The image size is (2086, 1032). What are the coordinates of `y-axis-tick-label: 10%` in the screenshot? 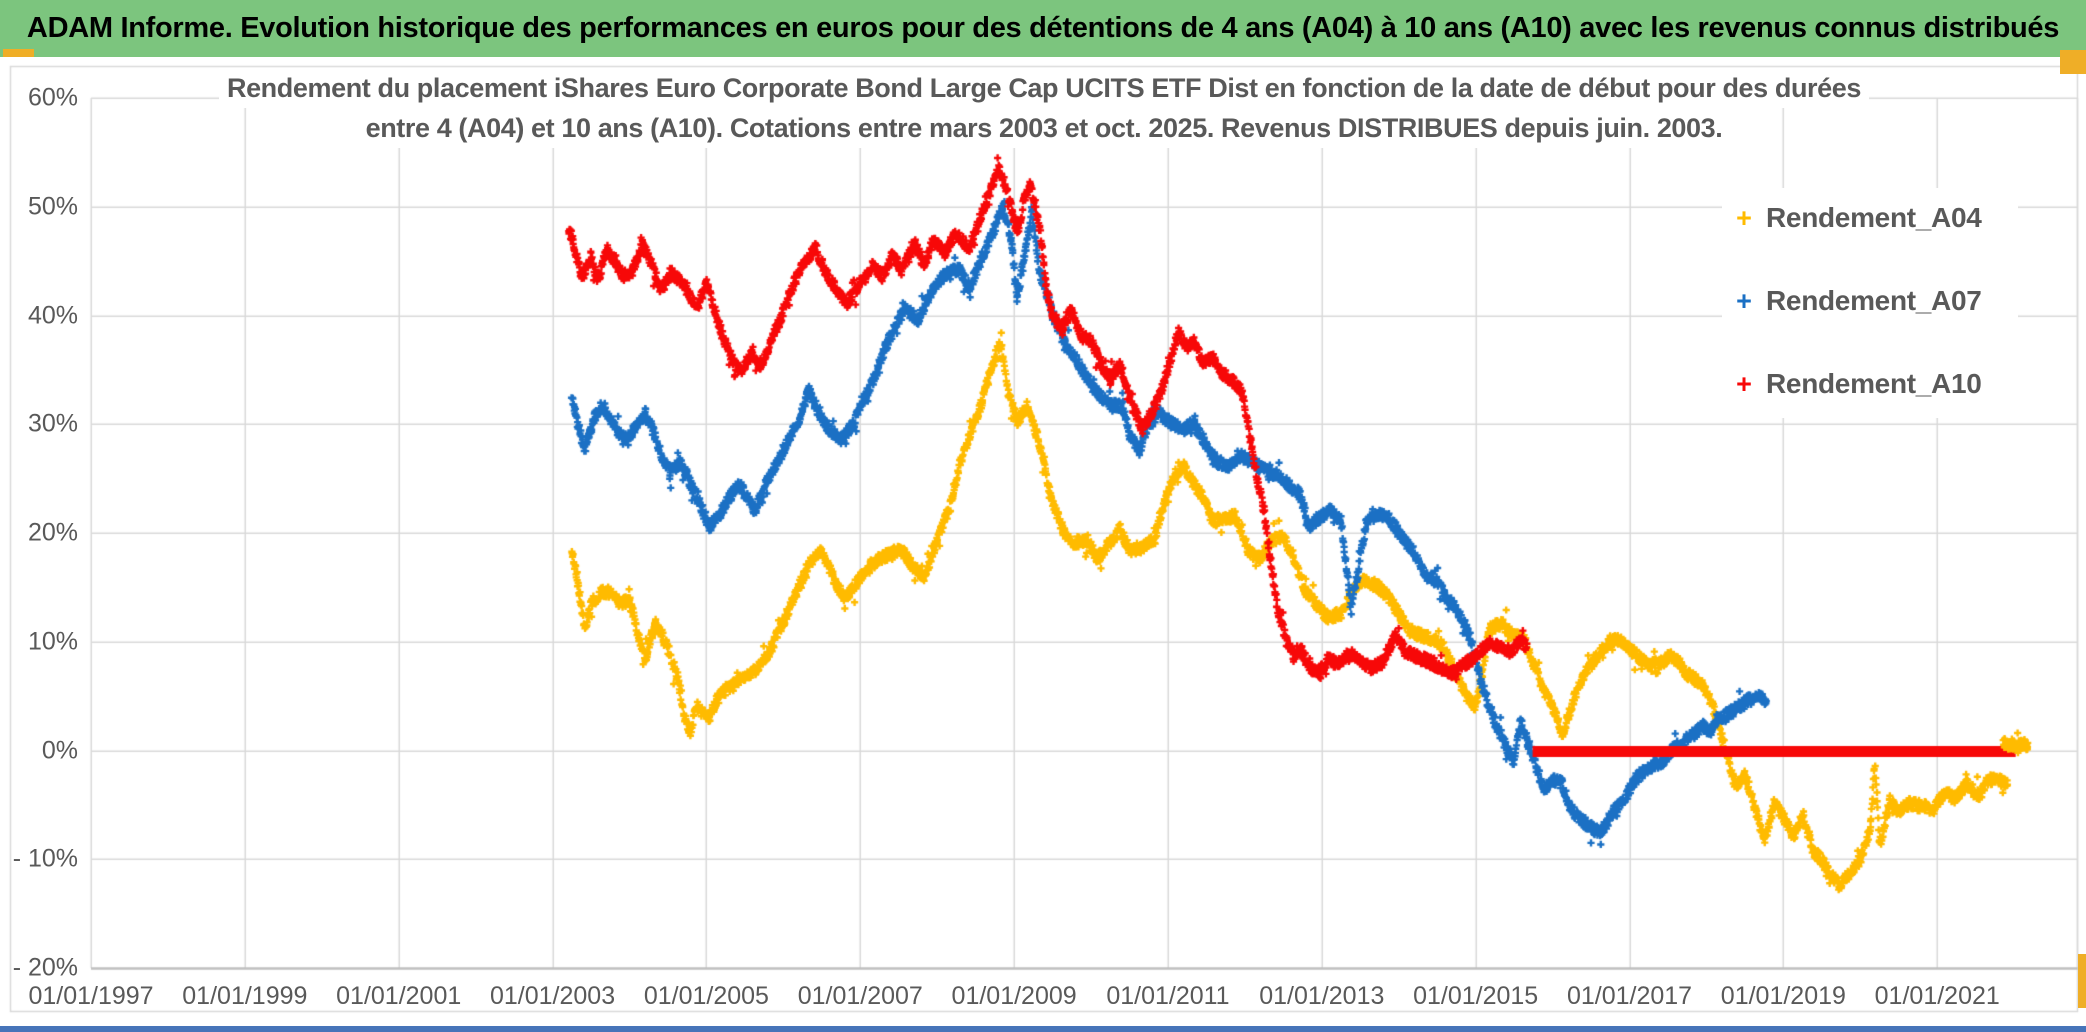 It's located at (52, 641).